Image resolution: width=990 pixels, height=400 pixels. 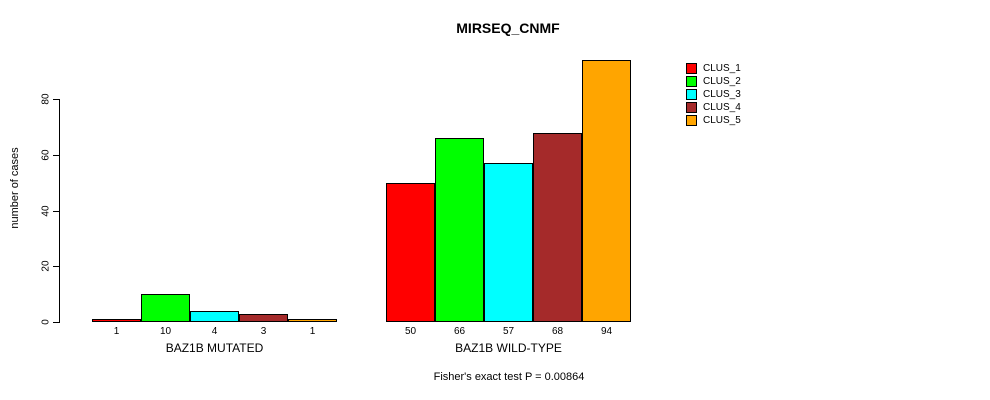 I want to click on legend-label: CLUS_1, so click(x=722, y=68).